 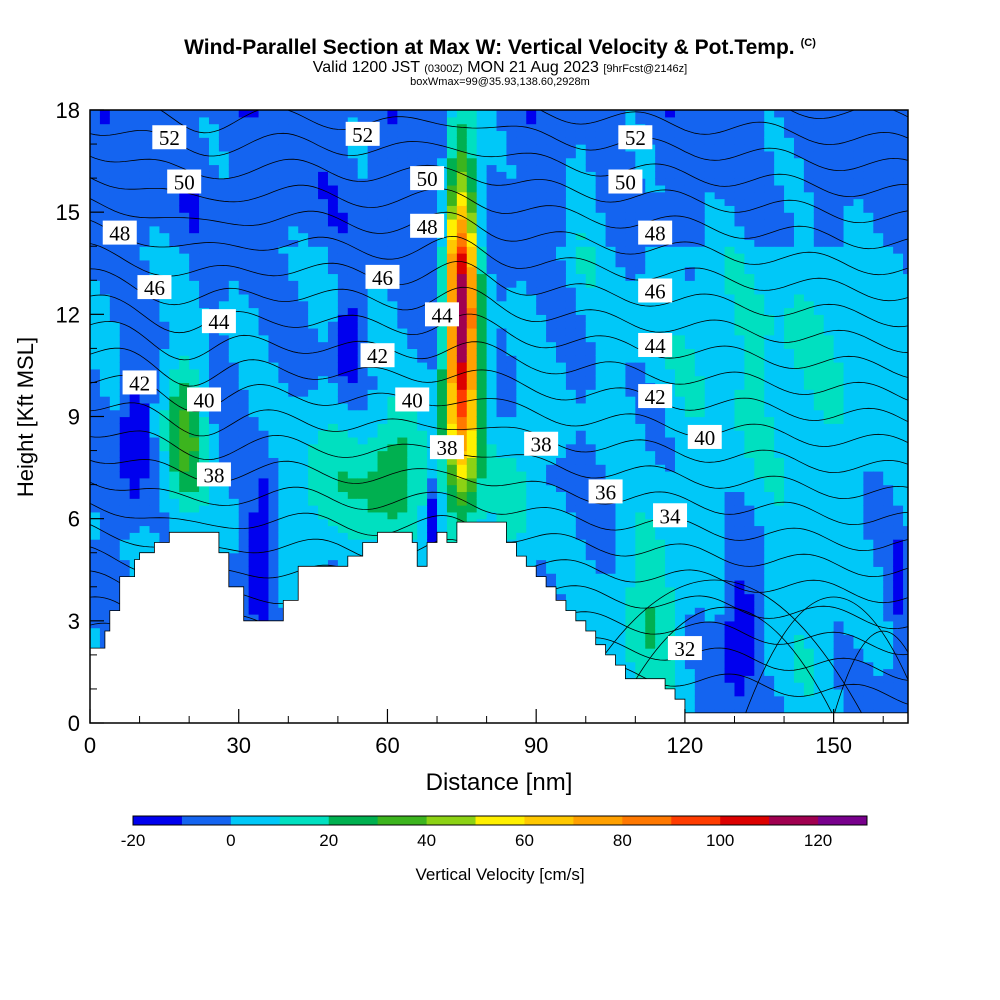 I want to click on x-tick-label: 120, so click(x=685, y=745).